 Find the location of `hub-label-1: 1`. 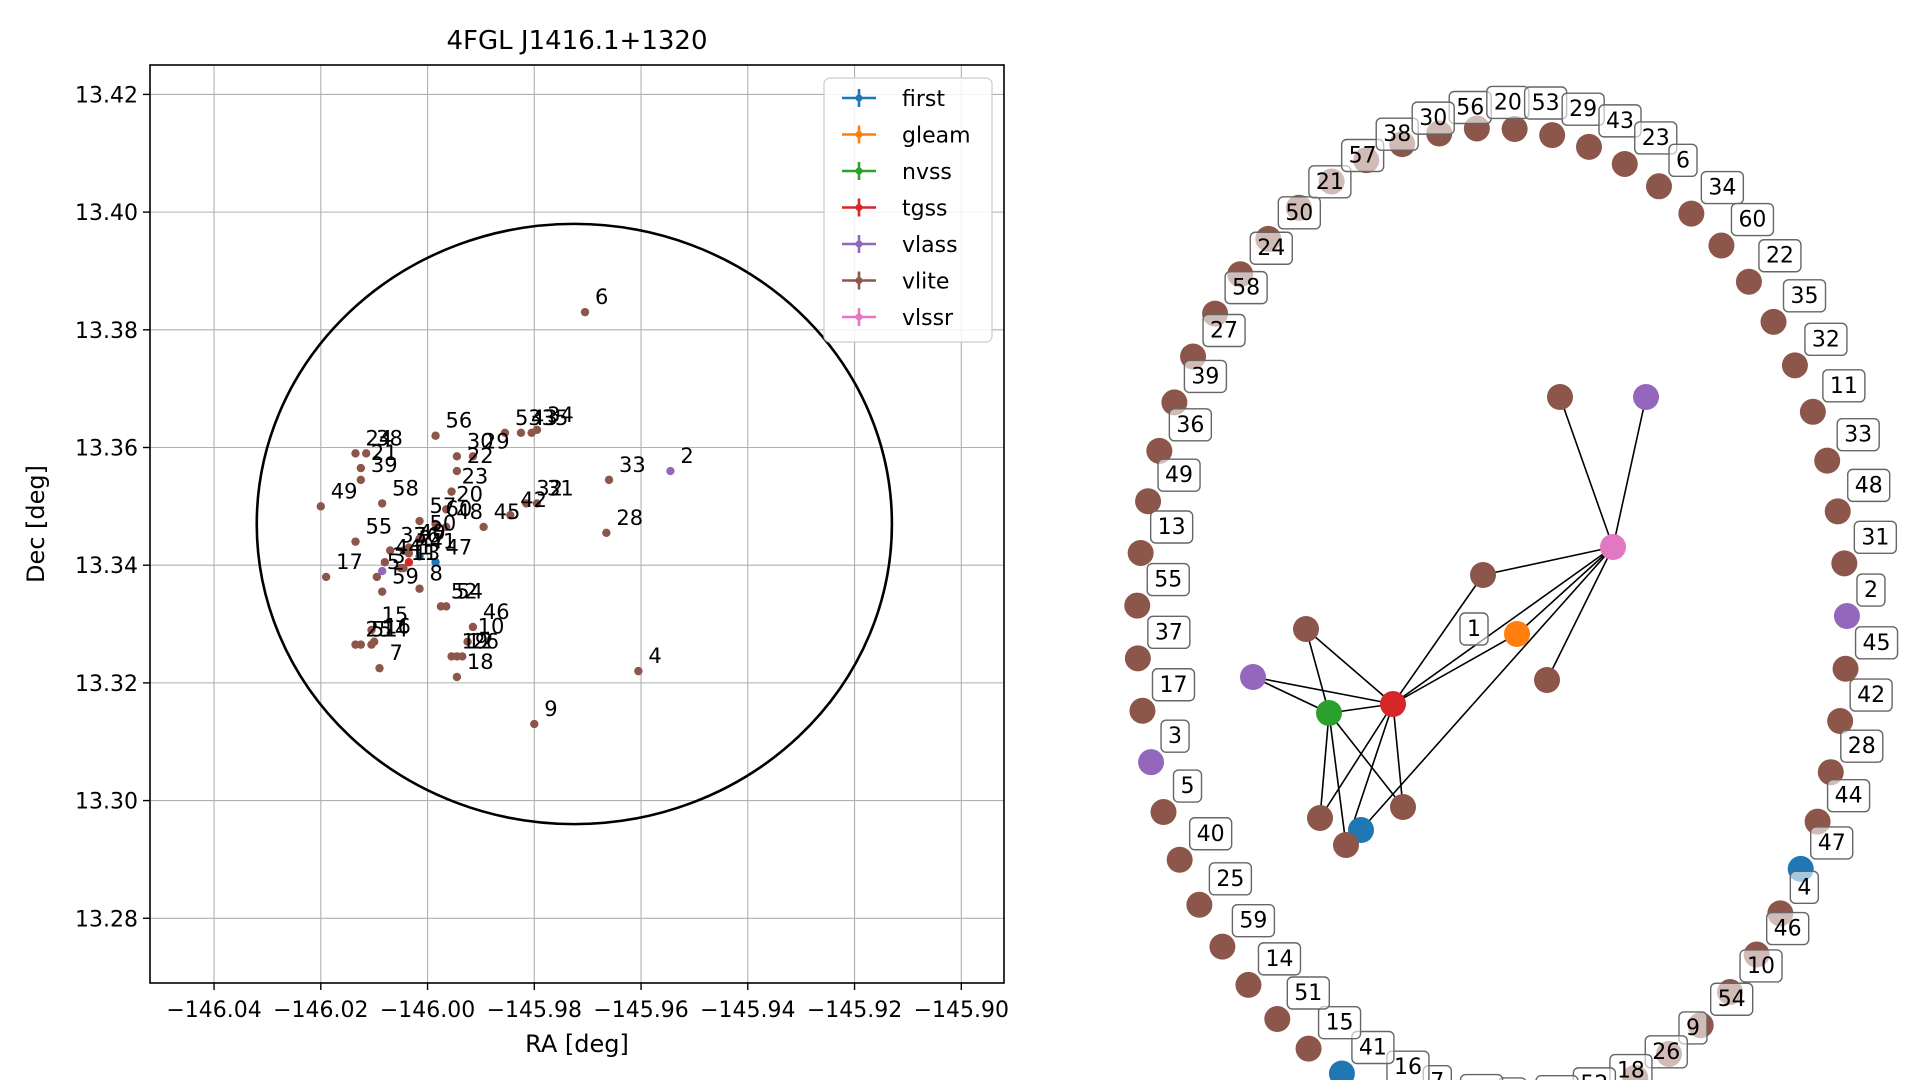

hub-label-1: 1 is located at coordinates (1474, 629).